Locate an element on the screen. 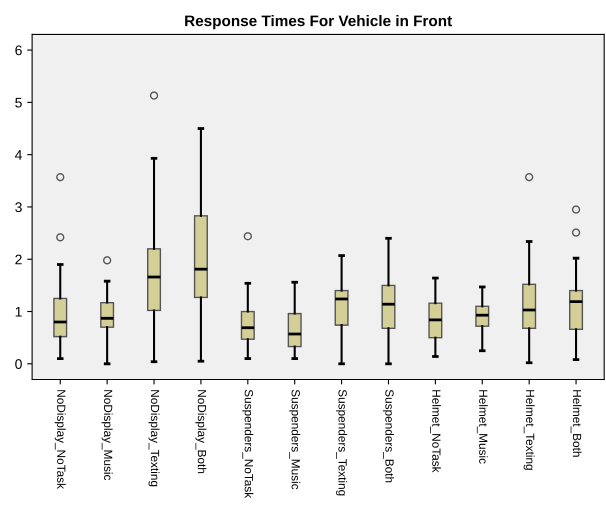 The width and height of the screenshot is (606, 506). y-tick-label: 1 is located at coordinates (19, 312).